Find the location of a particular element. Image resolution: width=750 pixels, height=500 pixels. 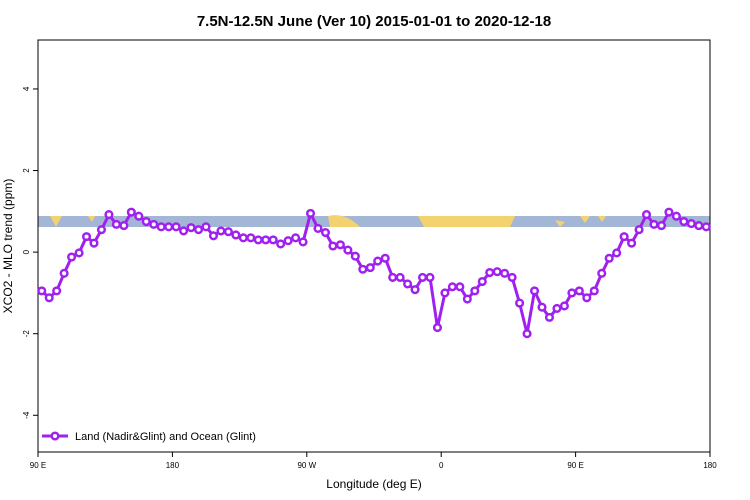

y-tick-label: 4 is located at coordinates (26, 88).